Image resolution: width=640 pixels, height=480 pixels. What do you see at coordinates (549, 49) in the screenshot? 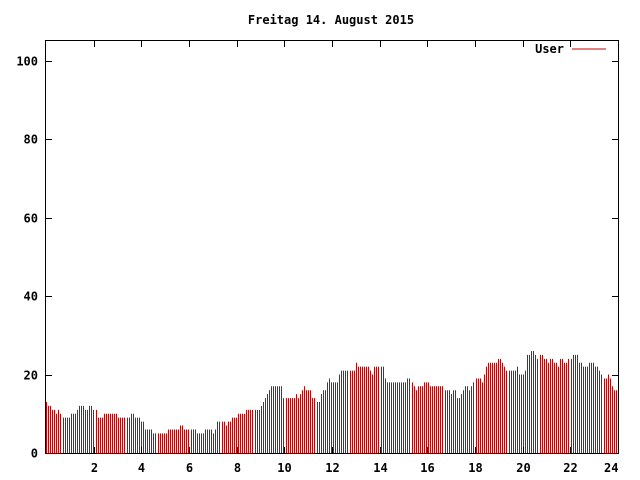
I see `legend-label-user: User` at bounding box center [549, 49].